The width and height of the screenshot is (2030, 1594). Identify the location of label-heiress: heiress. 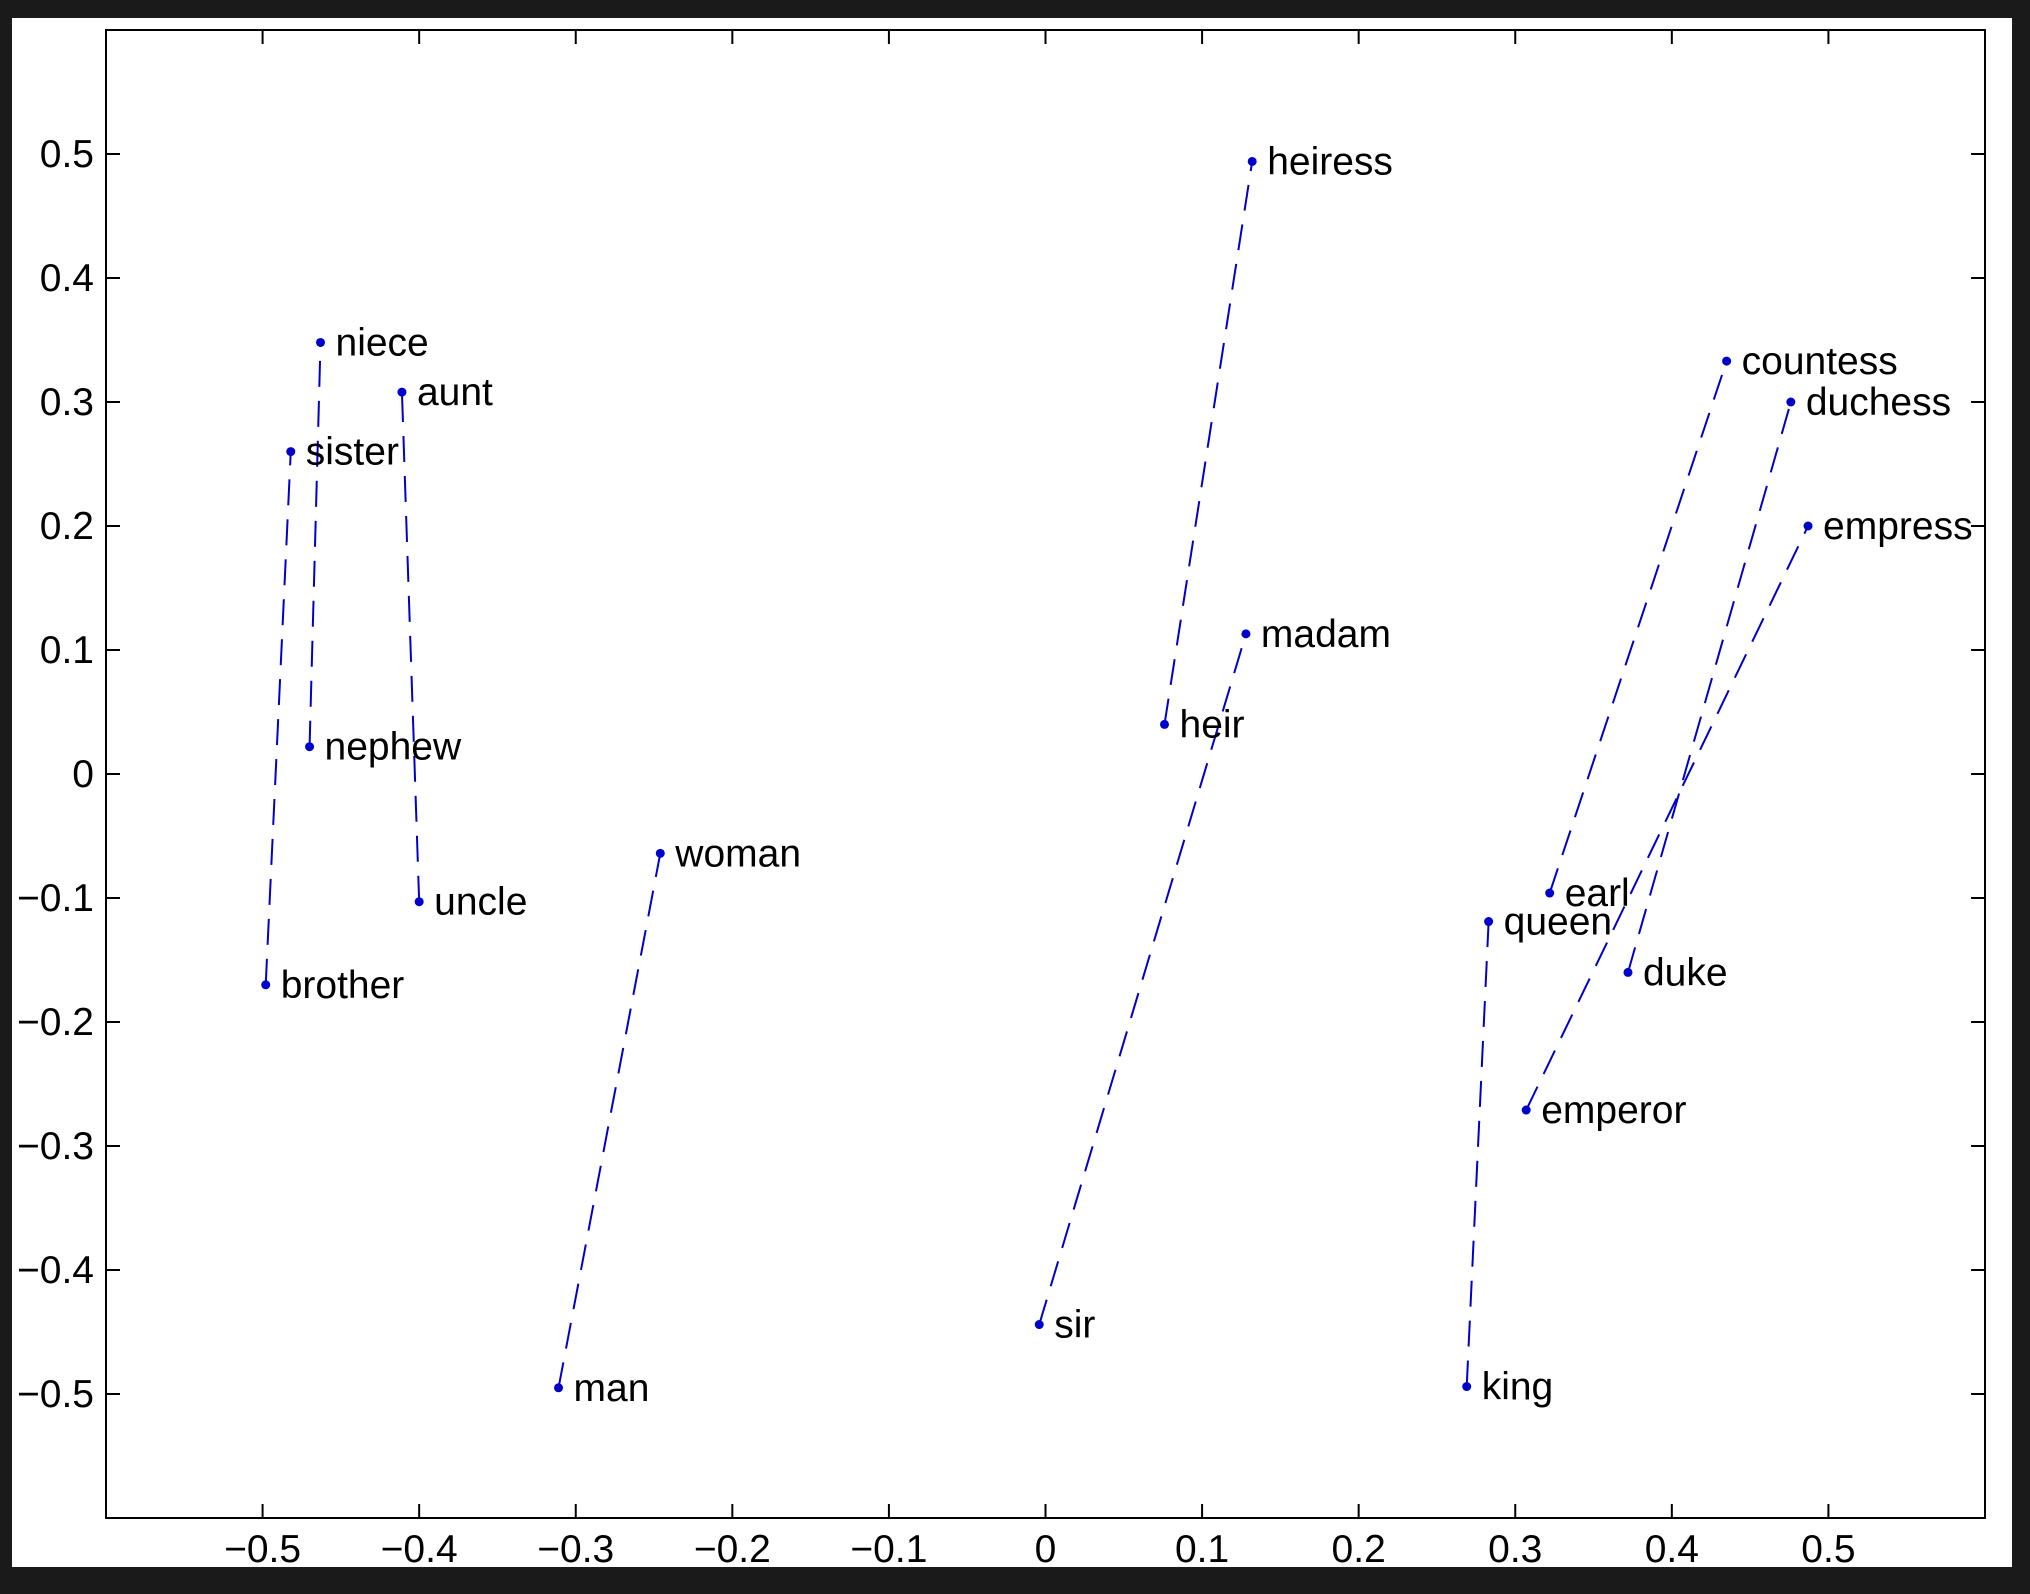
(1330, 161).